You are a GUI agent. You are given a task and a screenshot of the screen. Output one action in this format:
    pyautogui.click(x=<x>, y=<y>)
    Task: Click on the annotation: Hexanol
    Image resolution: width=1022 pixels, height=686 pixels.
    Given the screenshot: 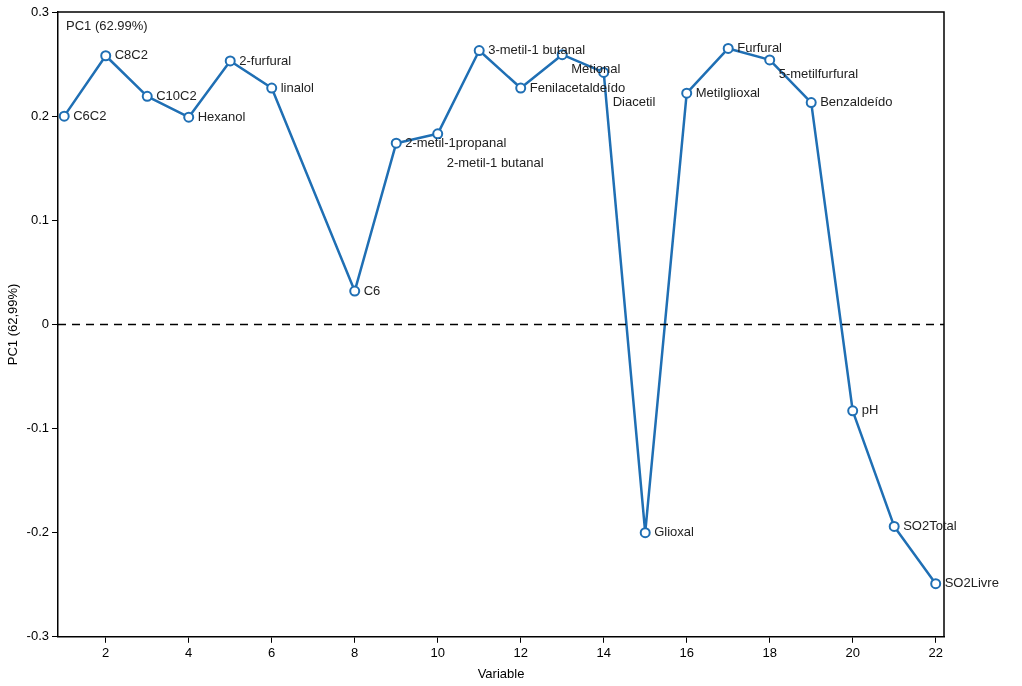 What is the action you would take?
    pyautogui.click(x=221, y=116)
    